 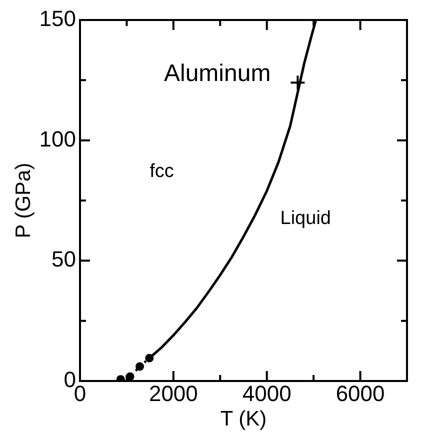 I want to click on annotation: Aluminum, so click(x=217, y=73).